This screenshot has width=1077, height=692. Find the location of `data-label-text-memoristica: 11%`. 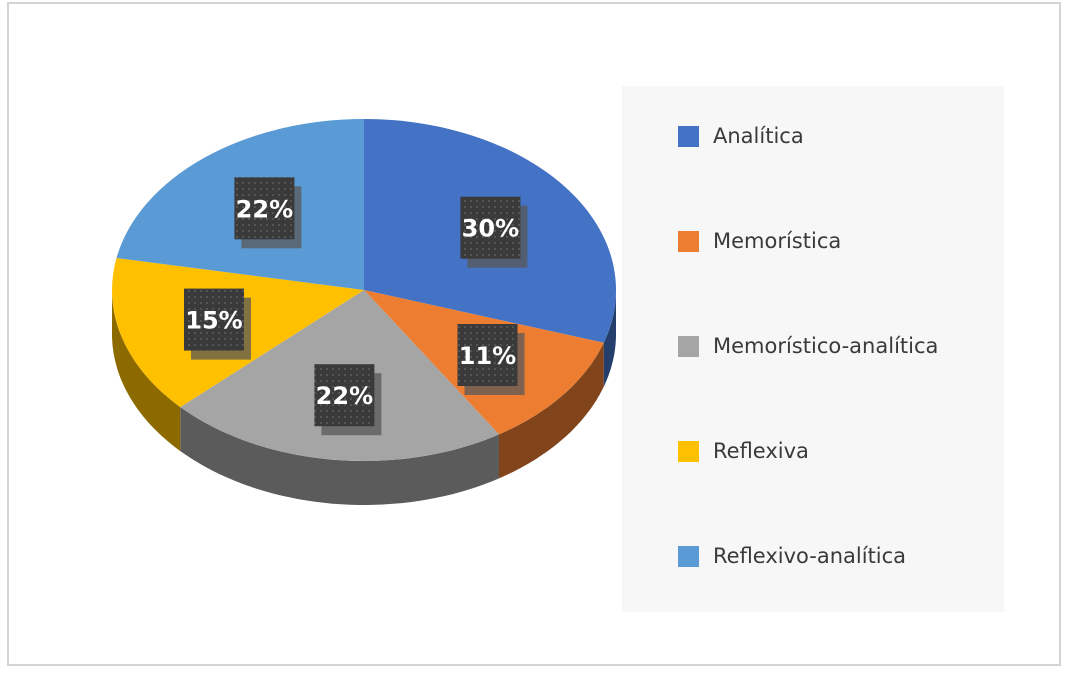

data-label-text-memoristica: 11% is located at coordinates (487, 356).